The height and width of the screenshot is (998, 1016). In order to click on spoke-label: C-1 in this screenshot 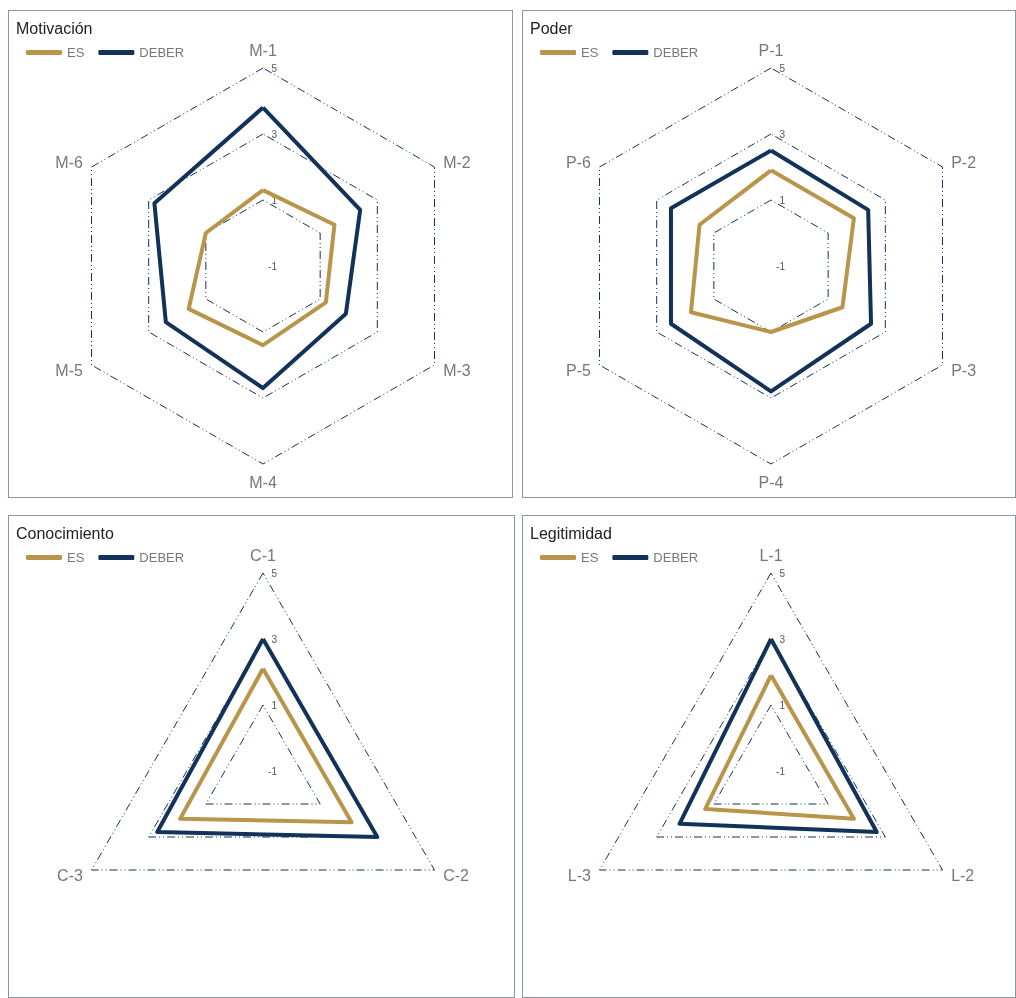, I will do `click(263, 555)`.